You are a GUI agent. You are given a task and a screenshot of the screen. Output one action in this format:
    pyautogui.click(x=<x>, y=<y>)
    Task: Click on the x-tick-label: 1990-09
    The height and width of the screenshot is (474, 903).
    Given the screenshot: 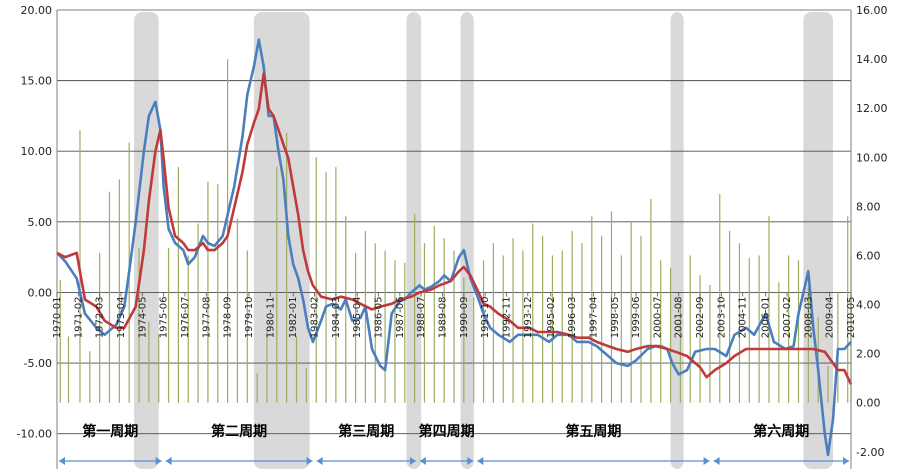 What is the action you would take?
    pyautogui.click(x=464, y=317)
    